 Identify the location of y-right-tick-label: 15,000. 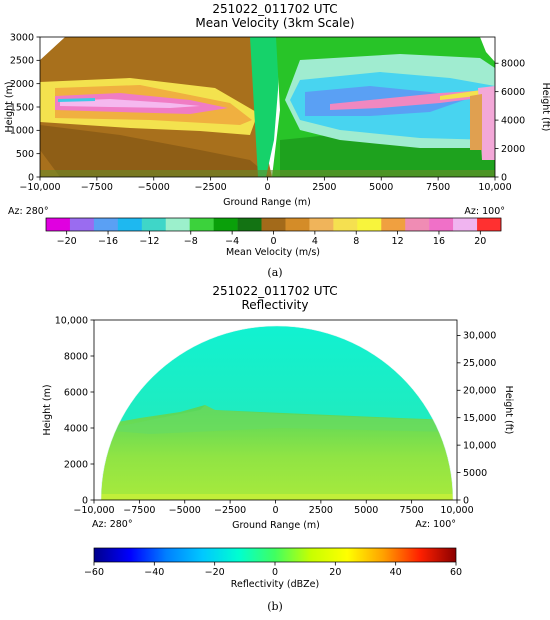
(479, 418).